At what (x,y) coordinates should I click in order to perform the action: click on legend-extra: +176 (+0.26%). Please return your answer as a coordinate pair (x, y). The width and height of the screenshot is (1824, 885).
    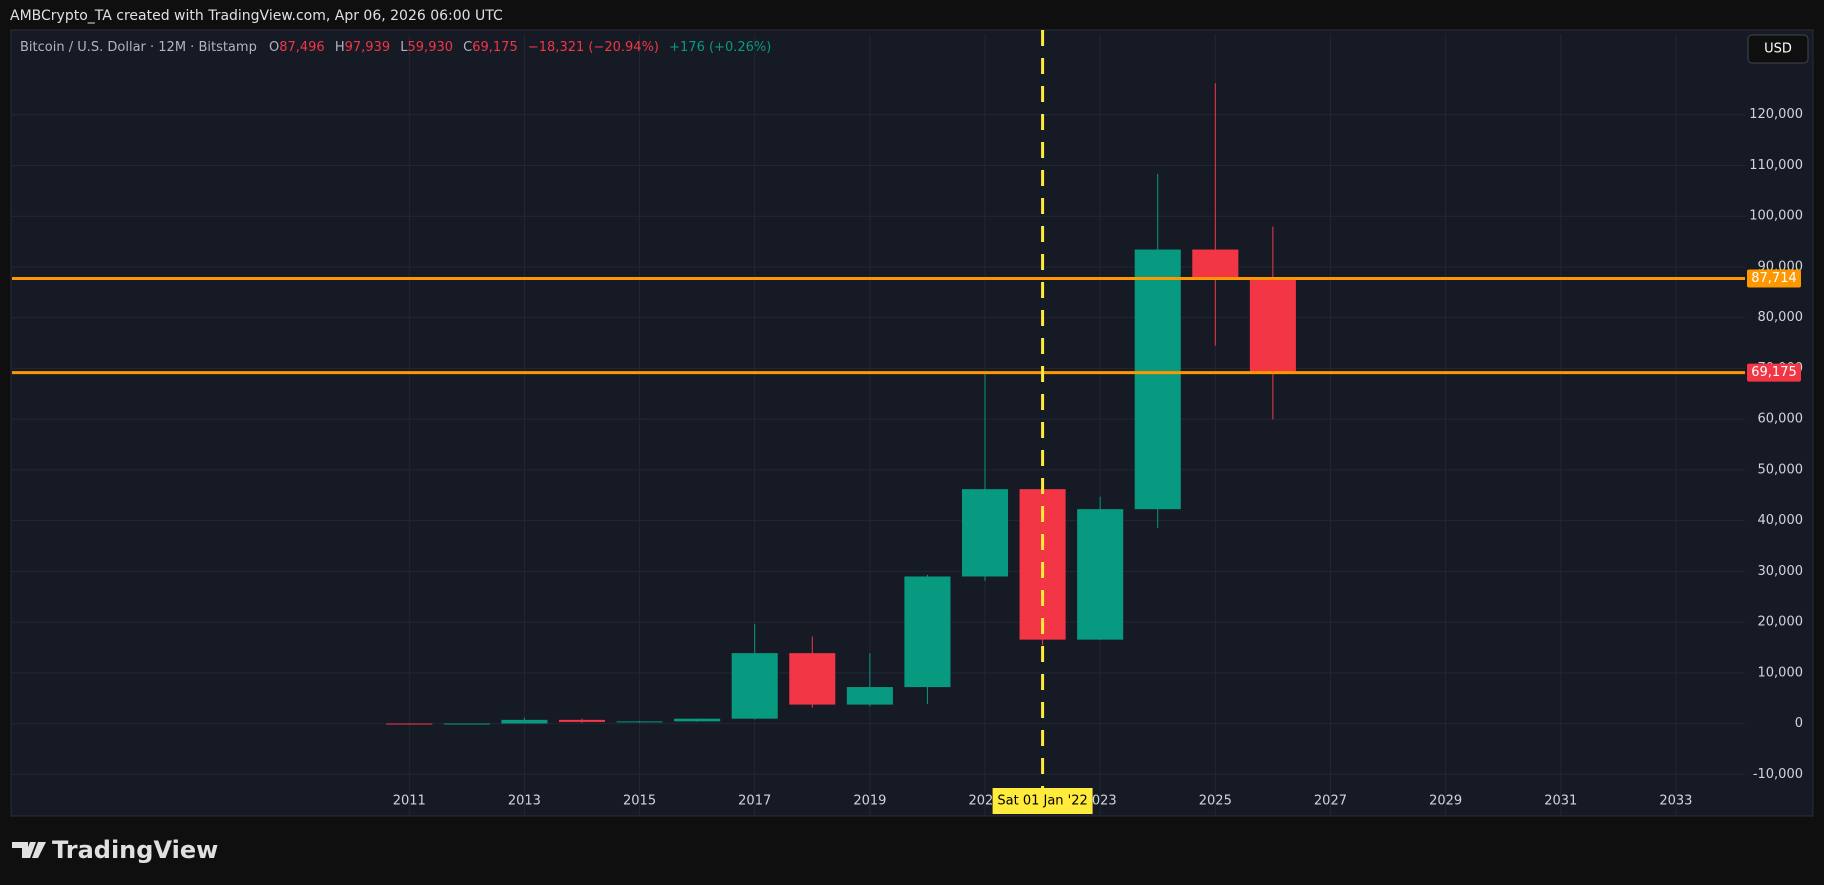
    Looking at the image, I should click on (720, 47).